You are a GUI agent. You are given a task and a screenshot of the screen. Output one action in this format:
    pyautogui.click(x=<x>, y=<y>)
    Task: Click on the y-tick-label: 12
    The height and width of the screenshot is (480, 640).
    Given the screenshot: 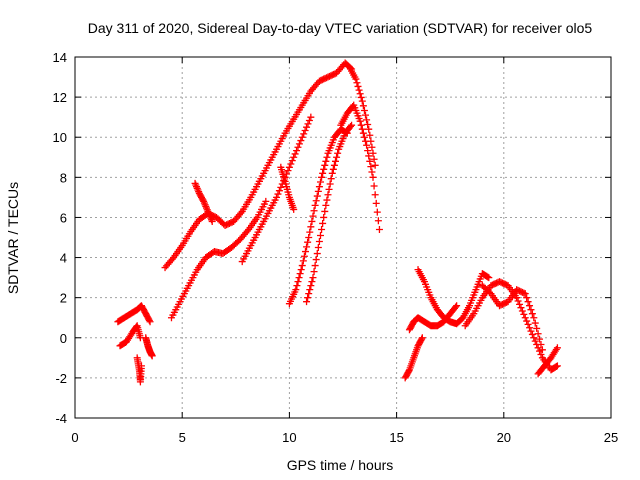 What is the action you would take?
    pyautogui.click(x=60, y=97)
    